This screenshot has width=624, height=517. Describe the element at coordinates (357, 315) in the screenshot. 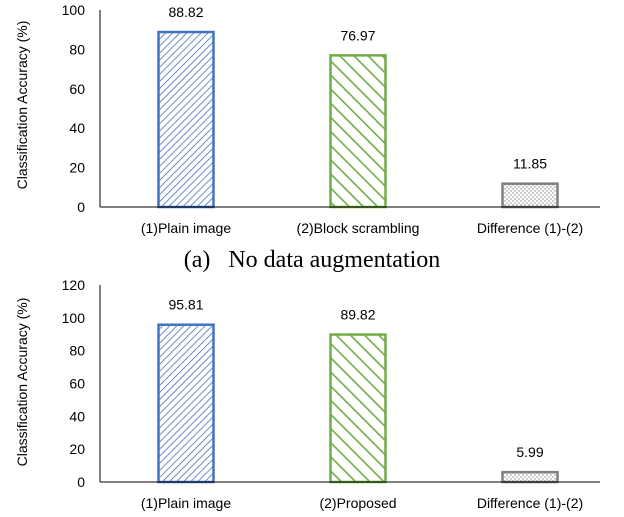

I see `data-label: 89.82` at that location.